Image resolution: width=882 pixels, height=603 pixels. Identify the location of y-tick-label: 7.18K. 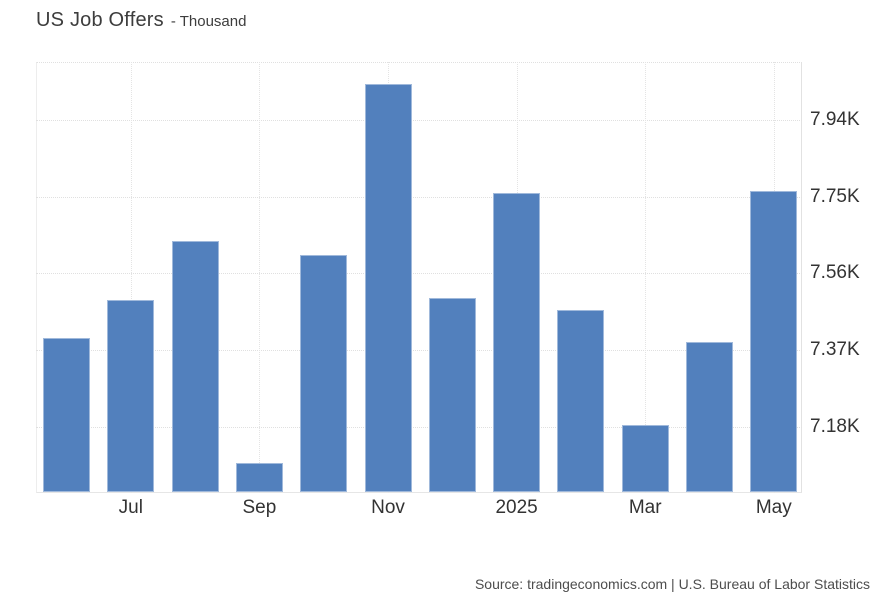
(835, 426).